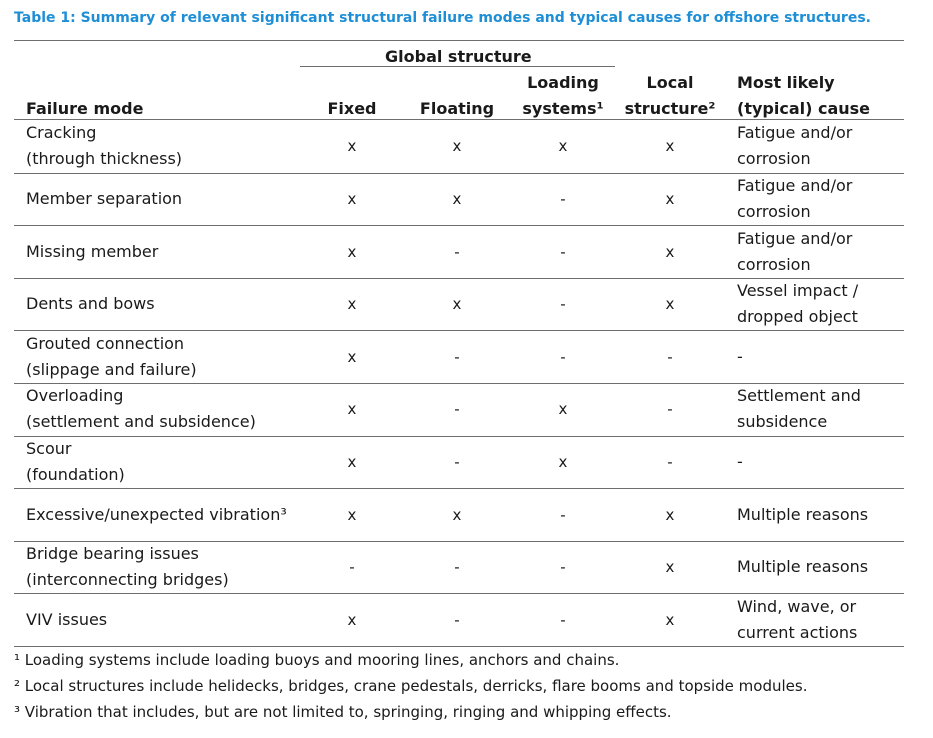 The width and height of the screenshot is (933, 738). Describe the element at coordinates (112, 554) in the screenshot. I see `failure-mode-cell-line-1: Bridge bearing issues` at that location.